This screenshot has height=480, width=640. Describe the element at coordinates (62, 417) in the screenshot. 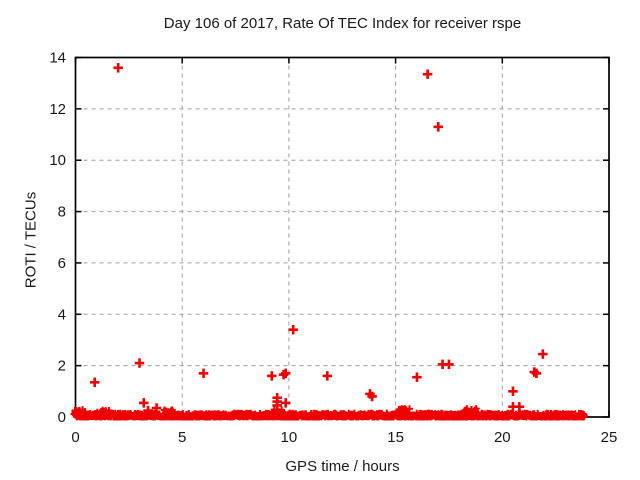

I see `y-tick-label: 0` at that location.